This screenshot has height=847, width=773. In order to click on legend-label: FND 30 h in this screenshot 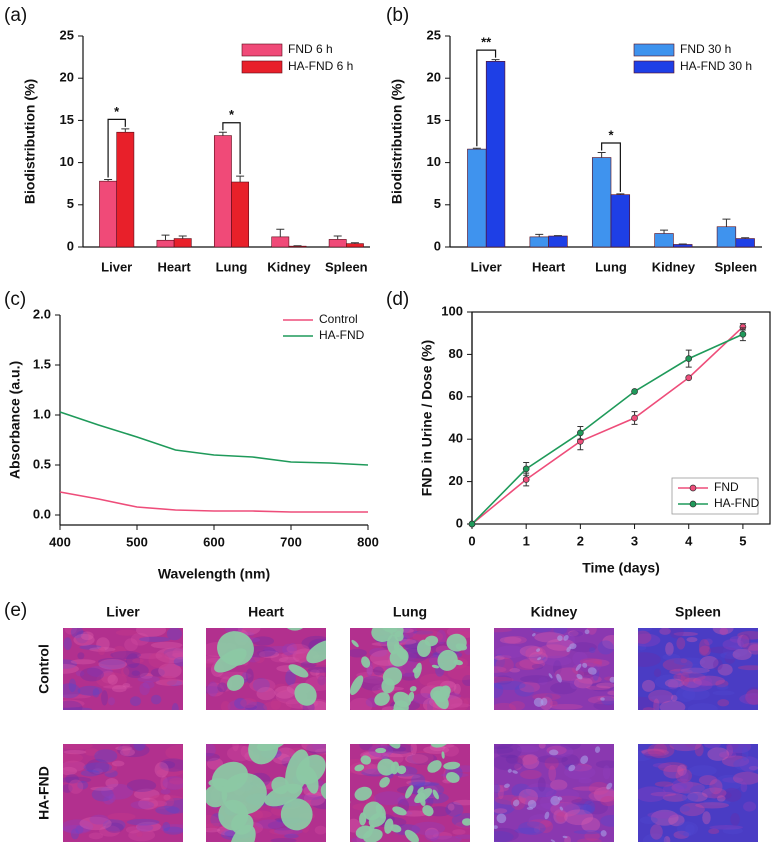, I will do `click(705, 49)`.